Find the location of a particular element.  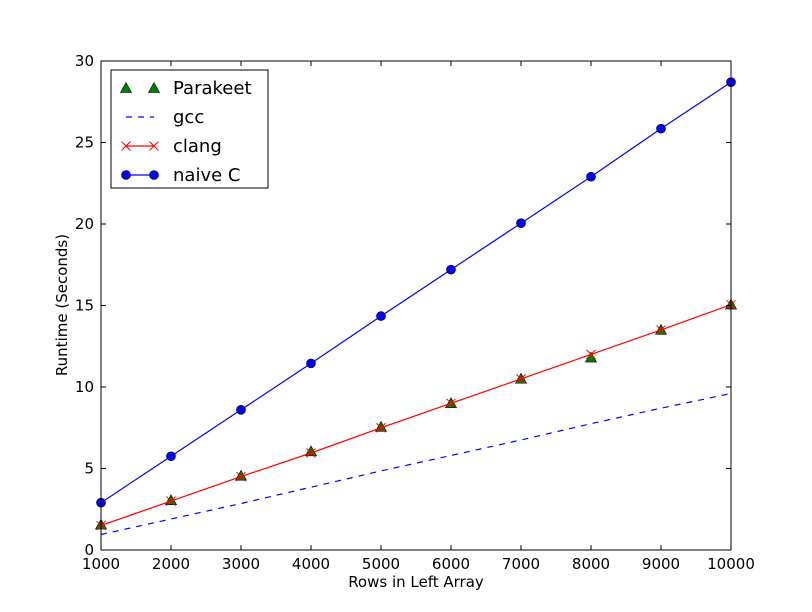

legend-label-parakeet: Parakeet is located at coordinates (212, 88).